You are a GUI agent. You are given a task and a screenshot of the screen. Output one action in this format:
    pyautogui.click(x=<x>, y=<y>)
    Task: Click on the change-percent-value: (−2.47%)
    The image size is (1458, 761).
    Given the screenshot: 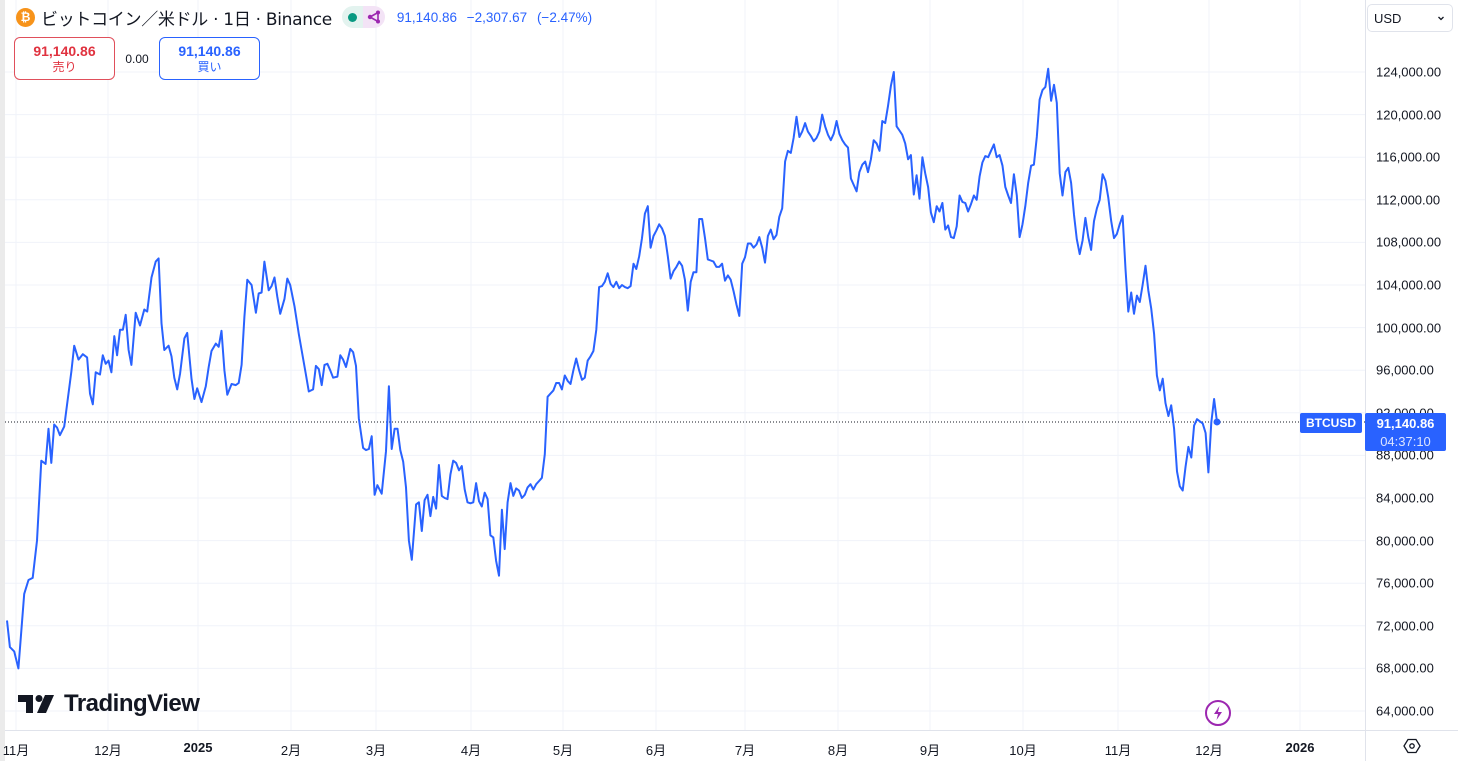 What is the action you would take?
    pyautogui.click(x=564, y=17)
    